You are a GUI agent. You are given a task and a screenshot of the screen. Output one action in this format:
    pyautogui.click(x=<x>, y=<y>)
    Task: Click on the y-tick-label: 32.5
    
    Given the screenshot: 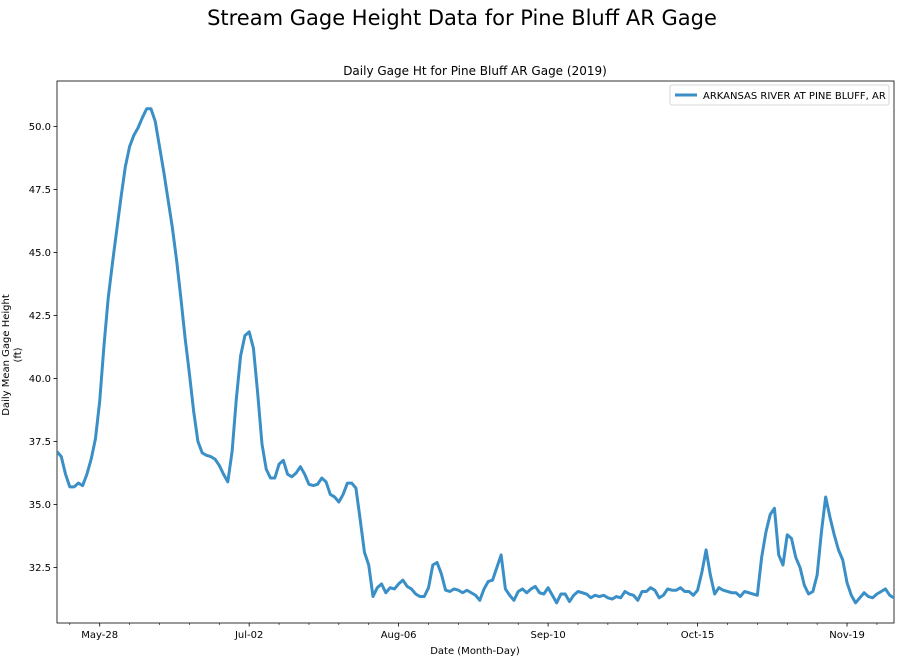 What is the action you would take?
    pyautogui.click(x=40, y=568)
    